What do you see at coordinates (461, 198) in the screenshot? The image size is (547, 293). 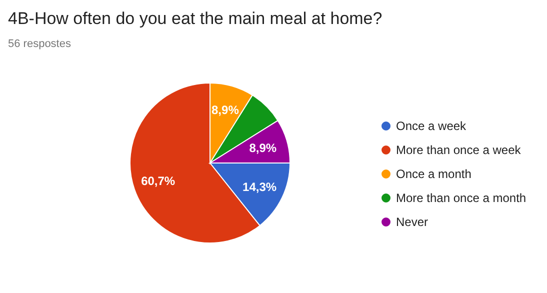 I see `legend-label: More than once a month` at bounding box center [461, 198].